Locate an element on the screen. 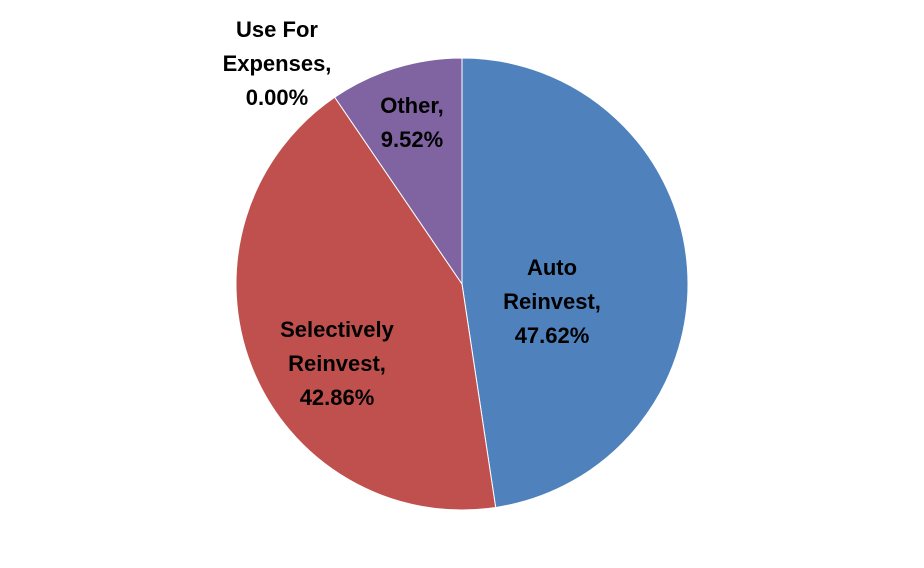 This screenshot has width=924, height=568. data-label-line: Expenses, is located at coordinates (277, 63).